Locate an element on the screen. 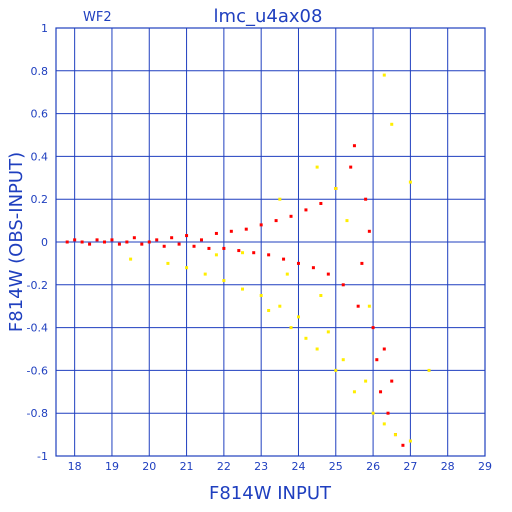 The width and height of the screenshot is (512, 512). y-tick-label: 1 is located at coordinates (44, 28).